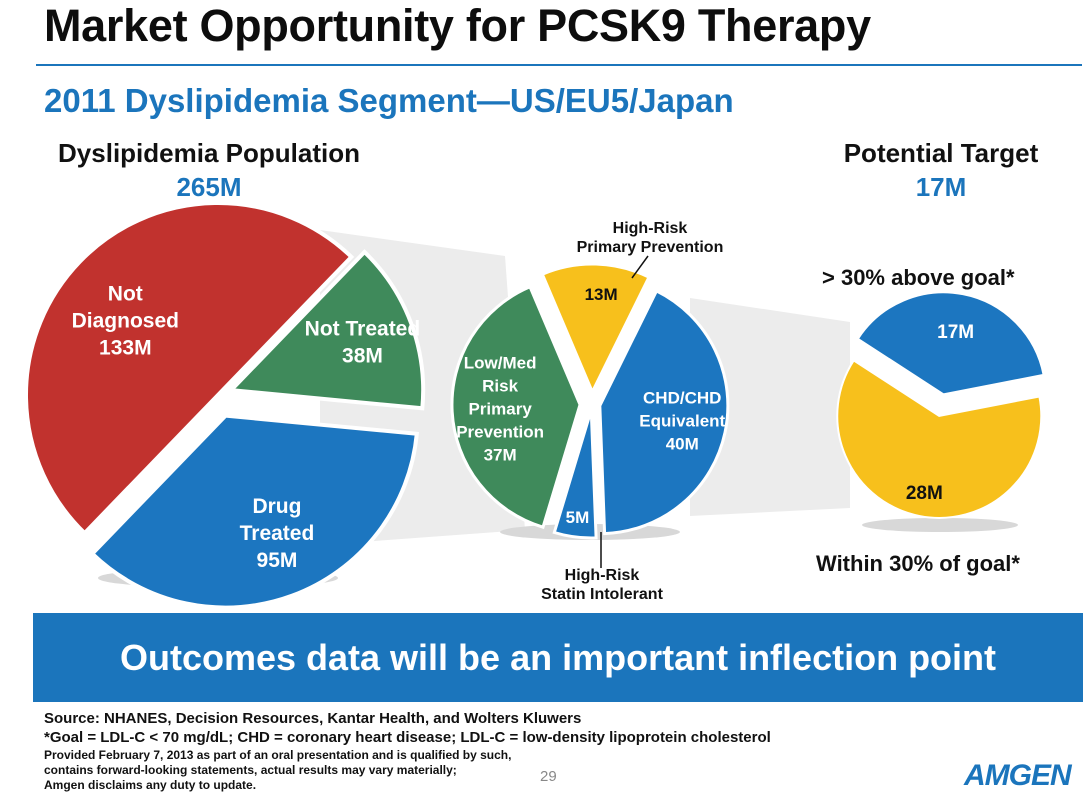 This screenshot has width=1087, height=799. I want to click on pie2-slice-label: Low/Med Risk Primary Prevention 37M, so click(500, 409).